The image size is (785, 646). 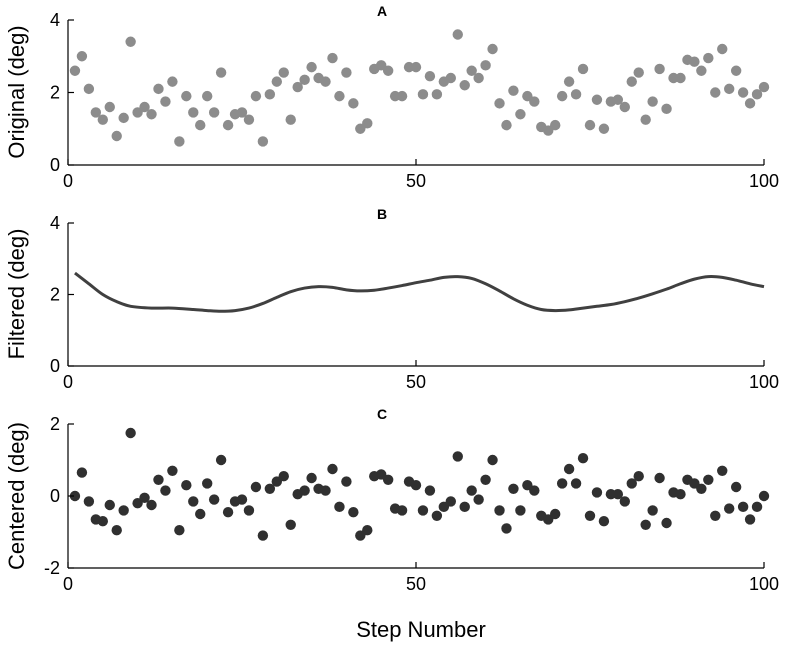 What do you see at coordinates (52, 568) in the screenshot?
I see `y-tick-label: -2` at bounding box center [52, 568].